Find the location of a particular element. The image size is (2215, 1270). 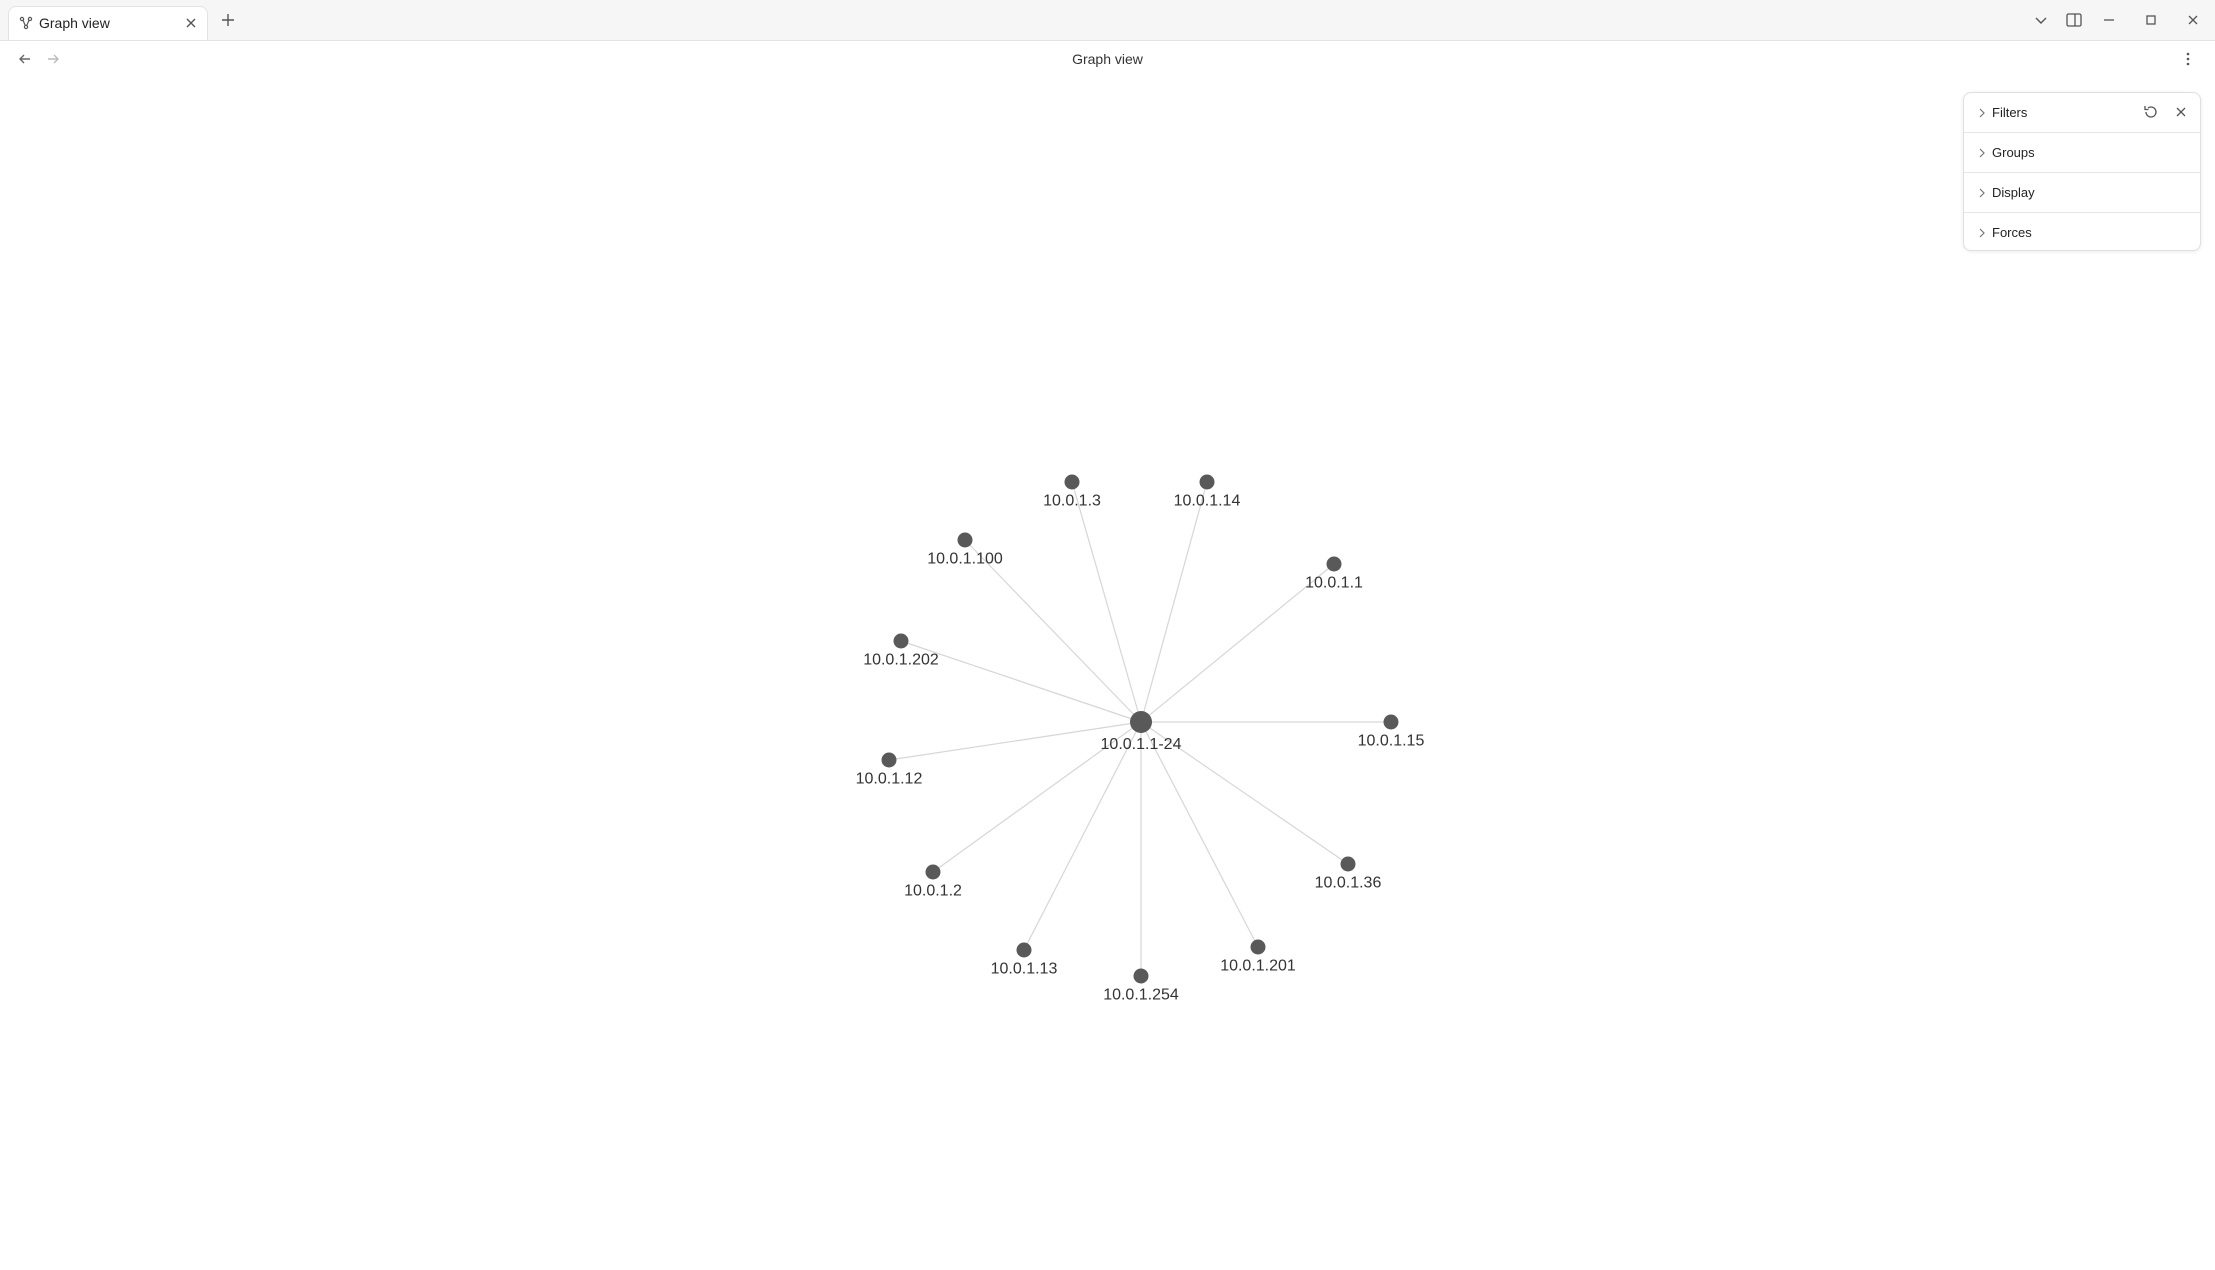

graph-icon is located at coordinates (26, 23).